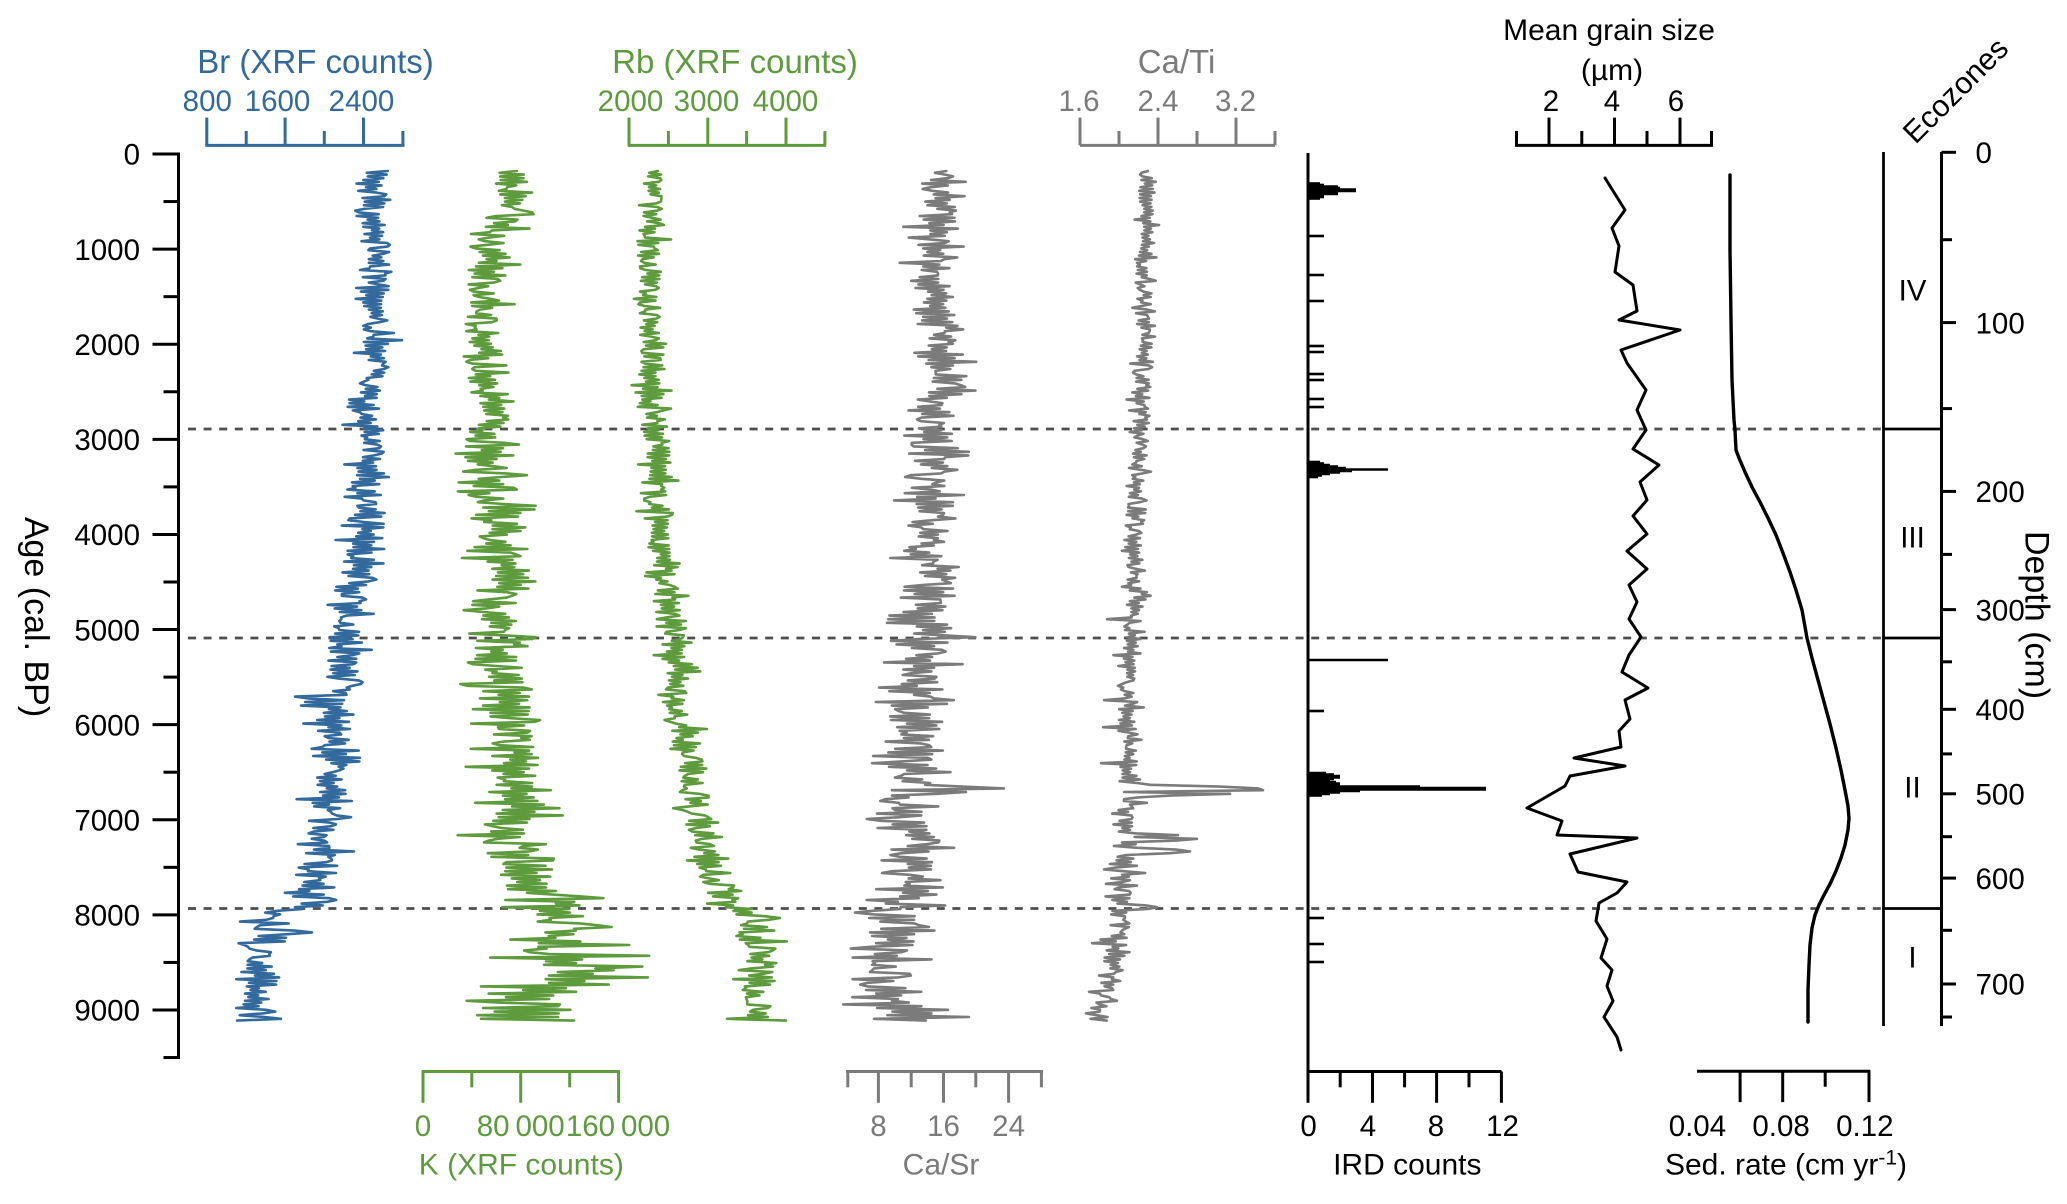  What do you see at coordinates (315, 61) in the screenshot?
I see `svg-text: Br (XRF counts)` at bounding box center [315, 61].